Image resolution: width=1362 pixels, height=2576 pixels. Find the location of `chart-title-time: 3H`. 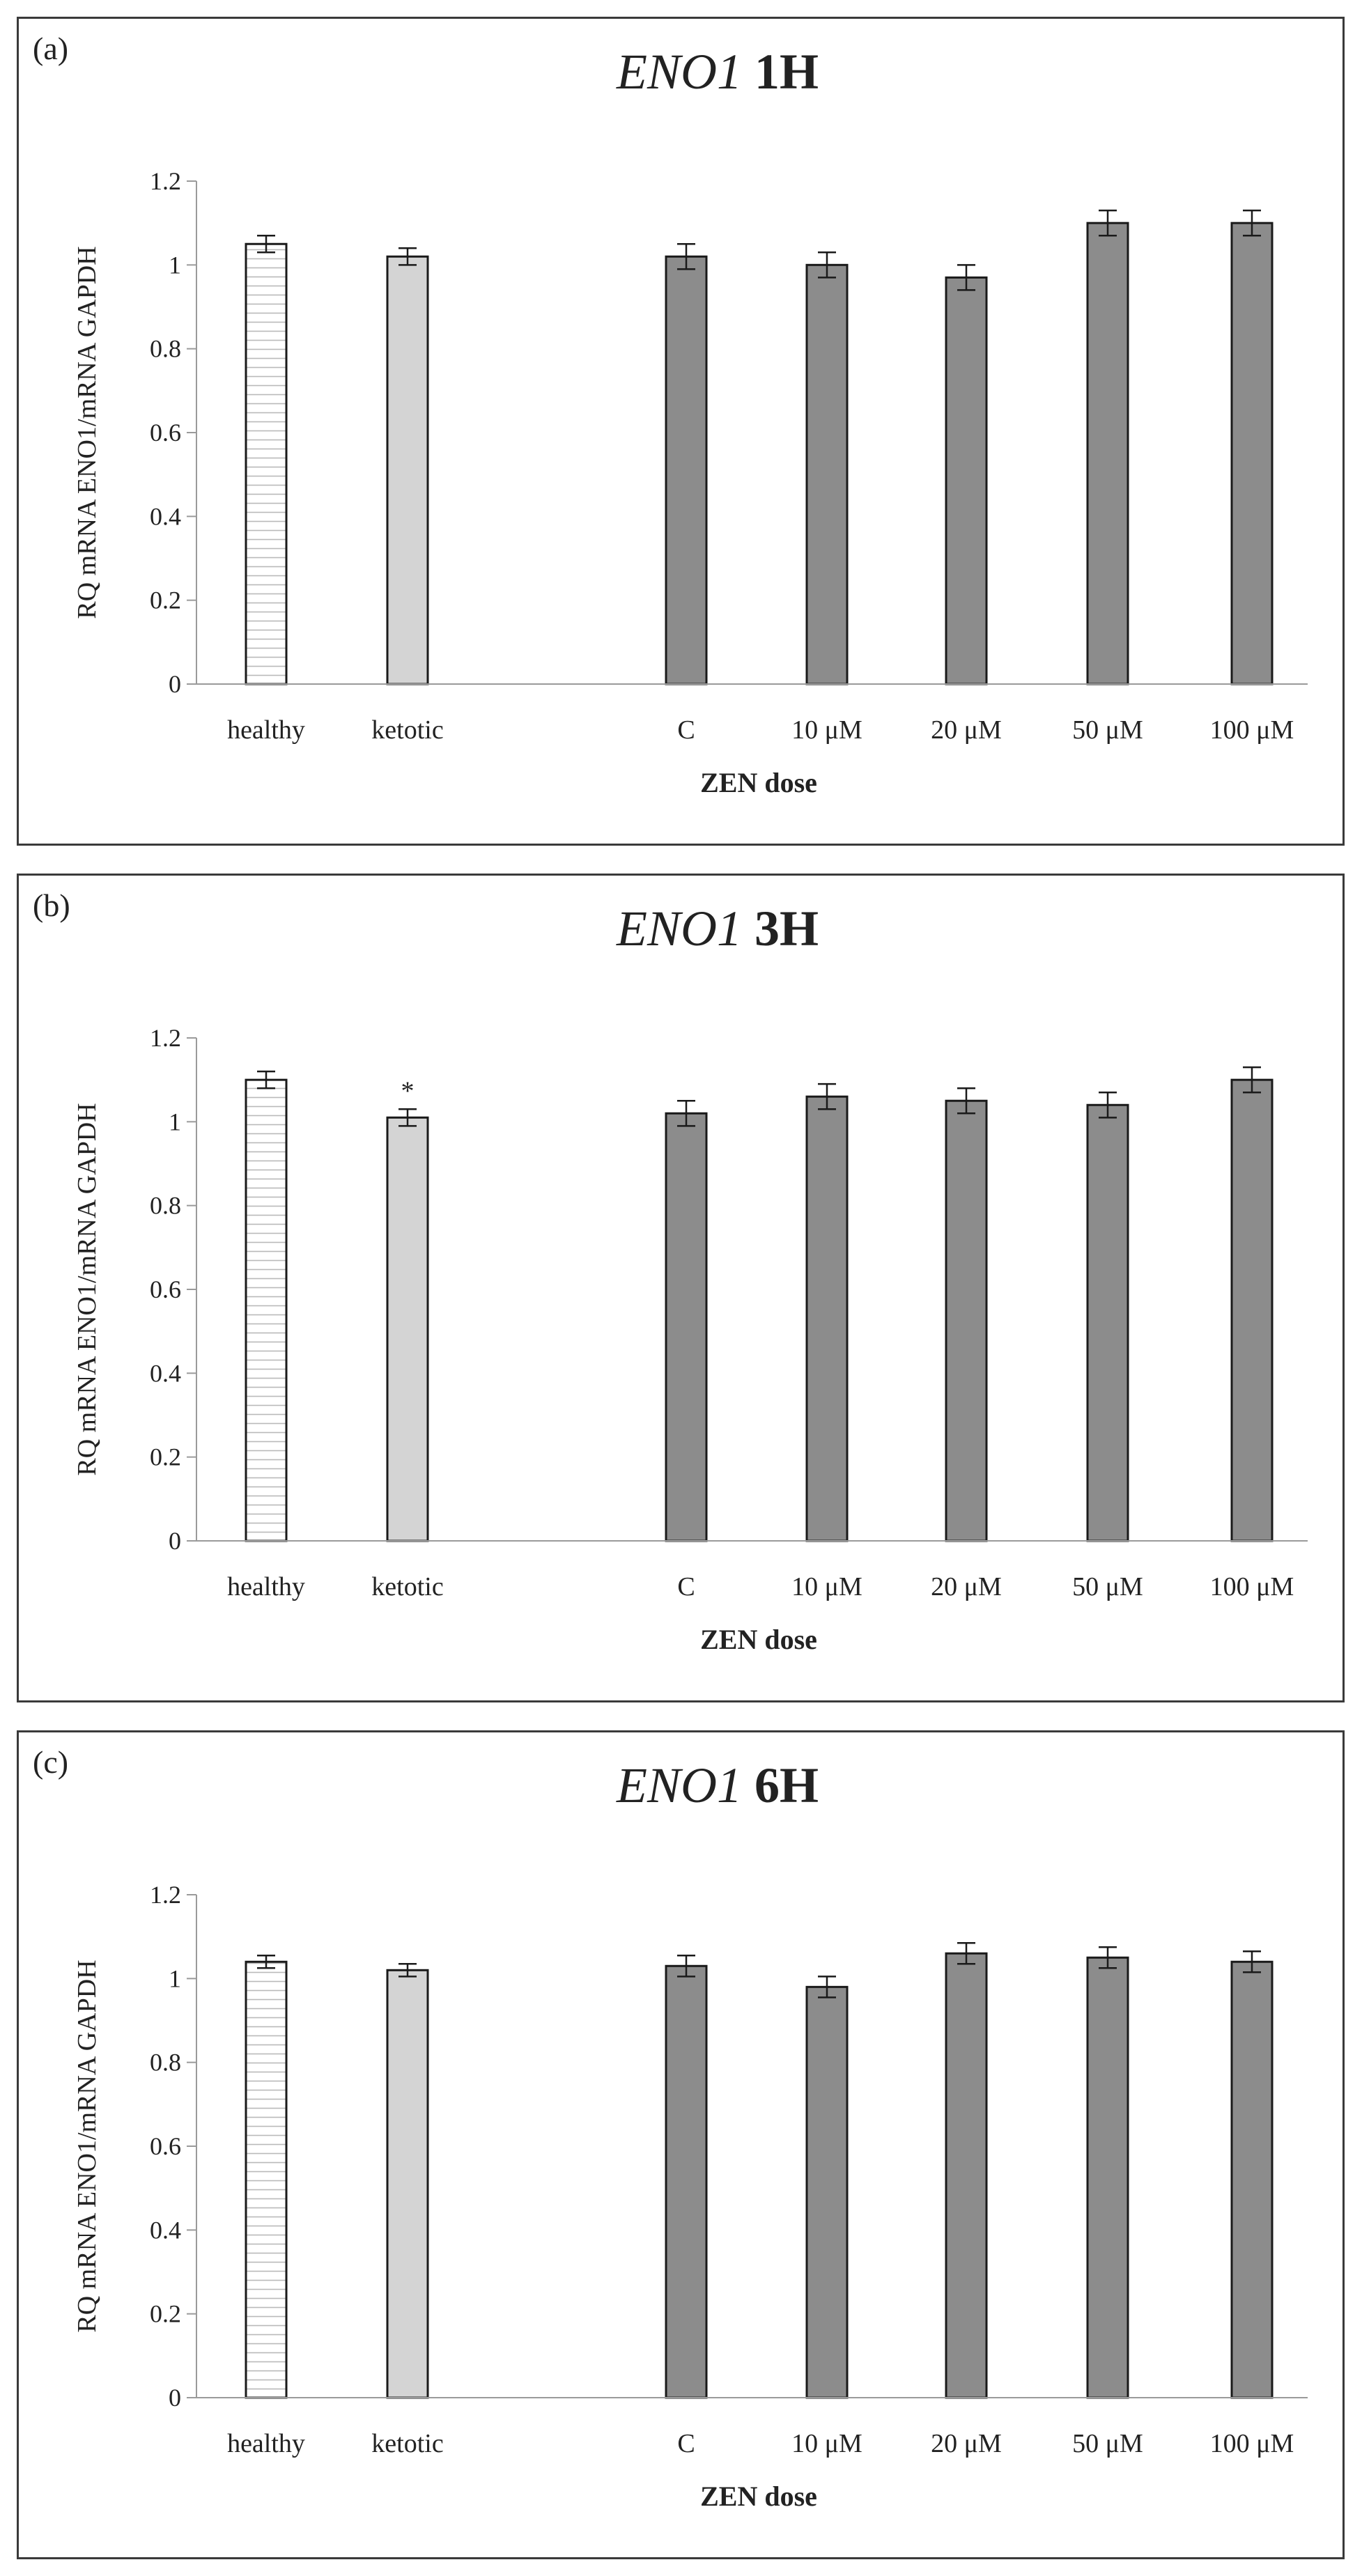

chart-title-time: 3H is located at coordinates (786, 928).